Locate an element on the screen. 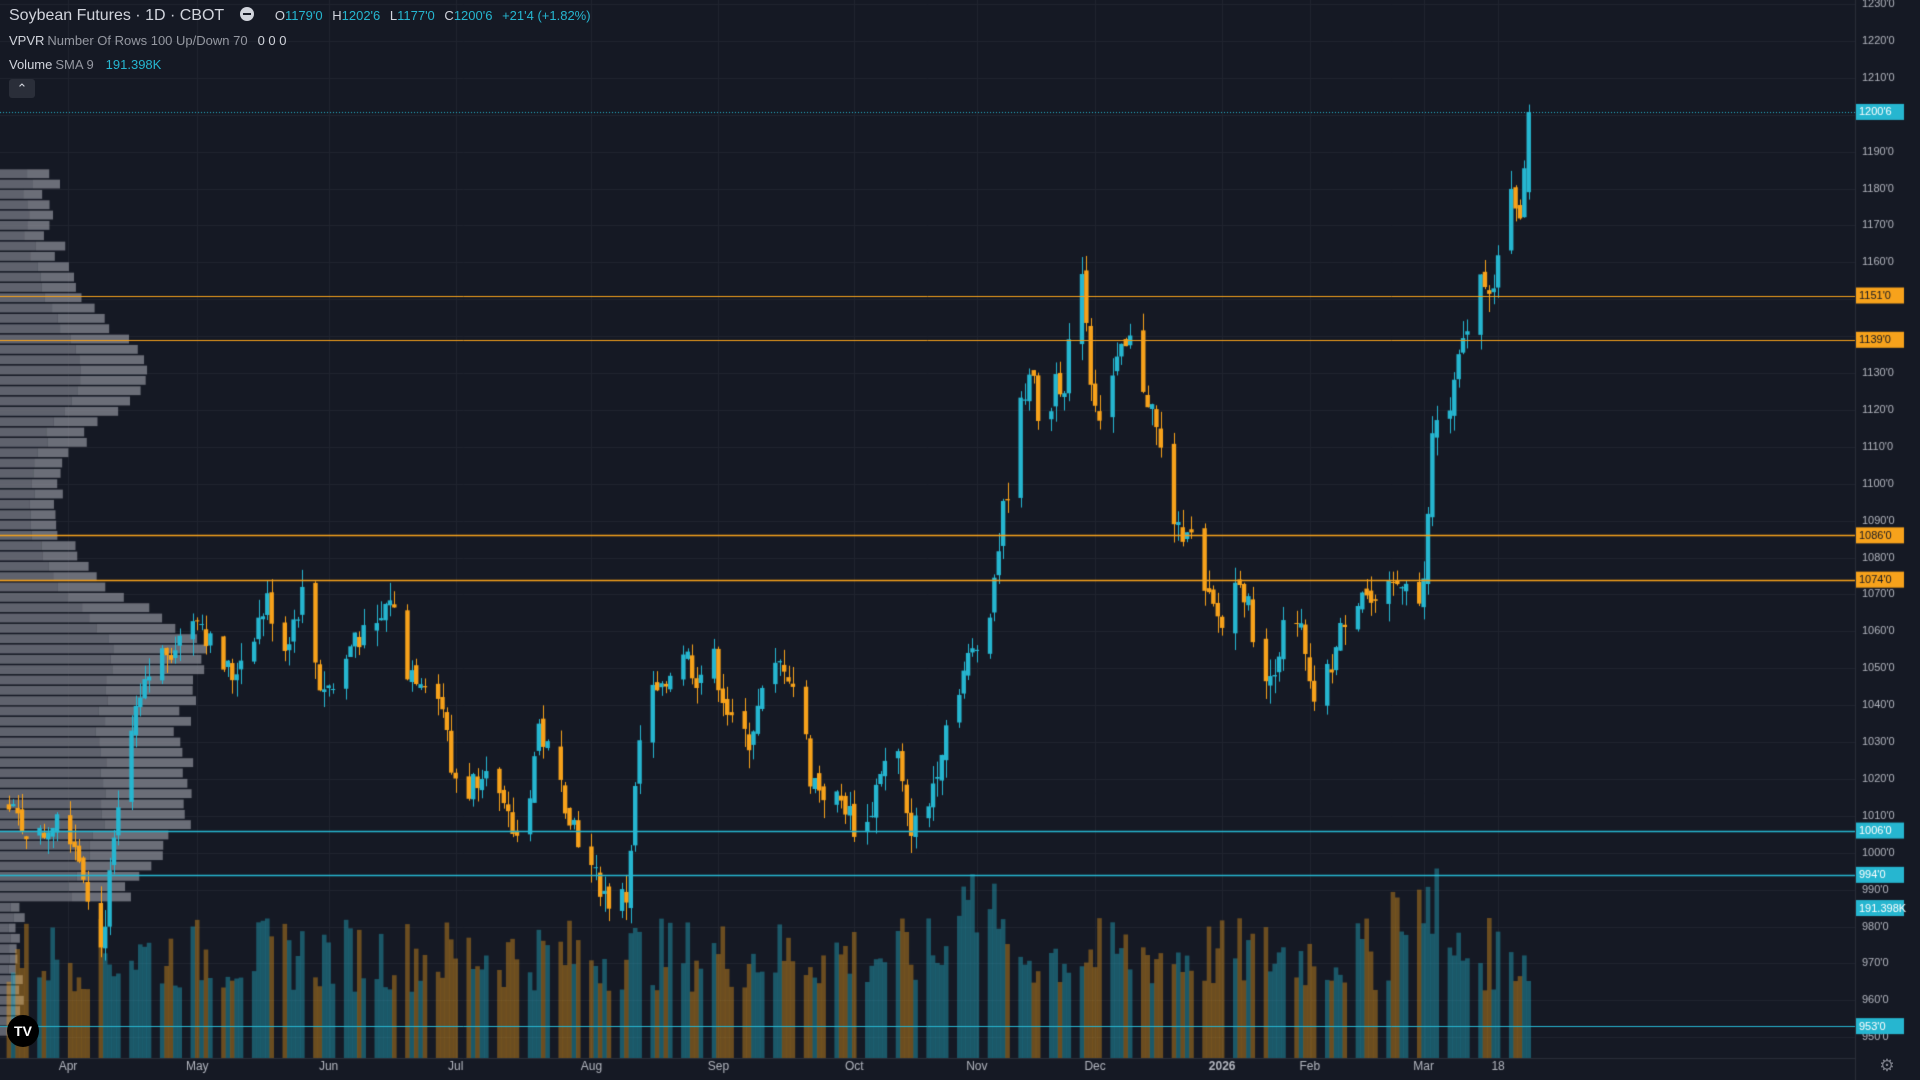 Image resolution: width=1920 pixels, height=1080 pixels. volume-legend: Volume SMA 9 191.398K is located at coordinates (85, 65).